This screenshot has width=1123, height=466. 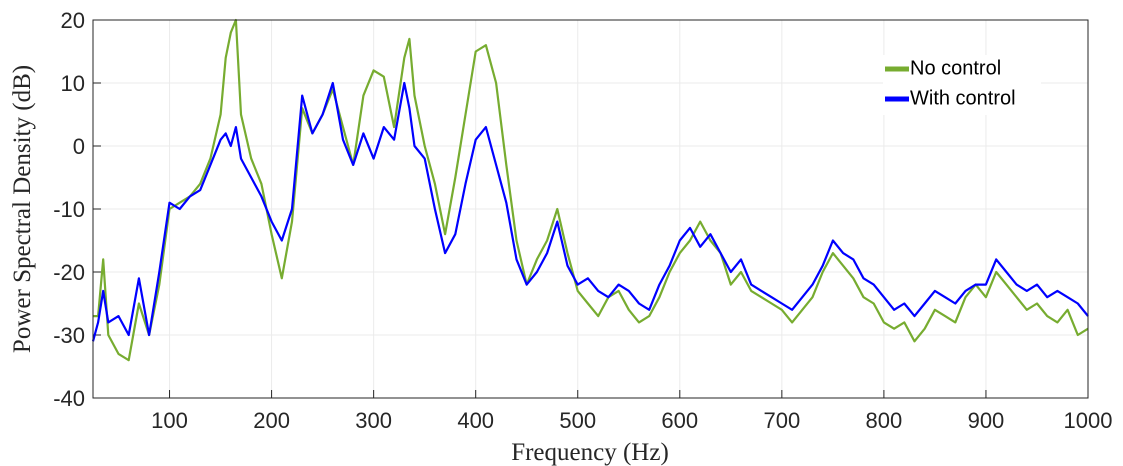 What do you see at coordinates (373, 420) in the screenshot?
I see `x-tick-label: 300` at bounding box center [373, 420].